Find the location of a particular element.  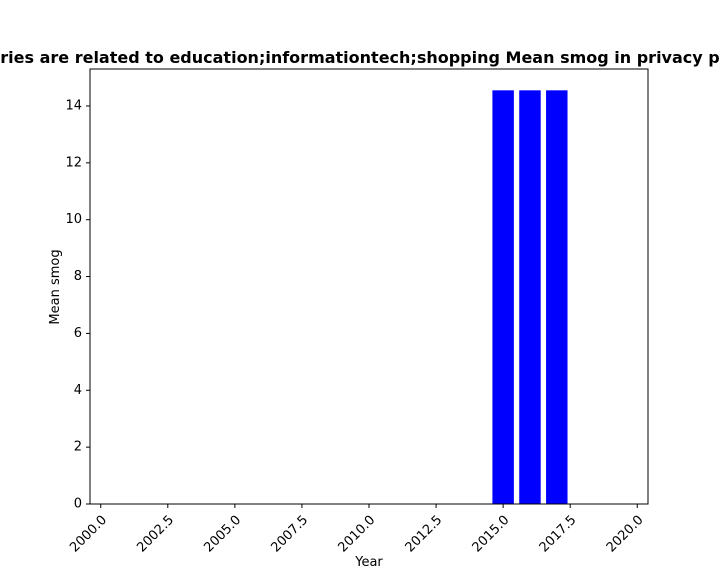

bars-group is located at coordinates (530, 297).